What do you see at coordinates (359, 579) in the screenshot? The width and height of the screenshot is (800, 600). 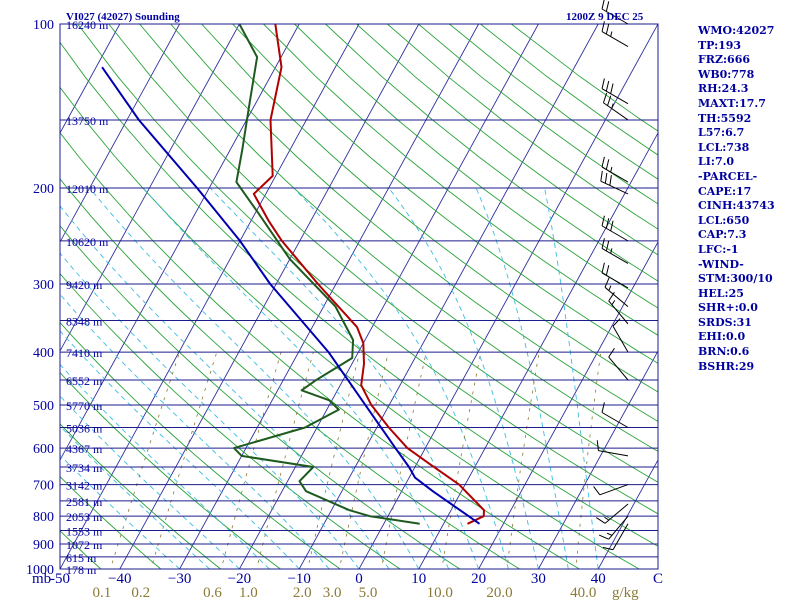 I see `temperature-tick-label: 0` at bounding box center [359, 579].